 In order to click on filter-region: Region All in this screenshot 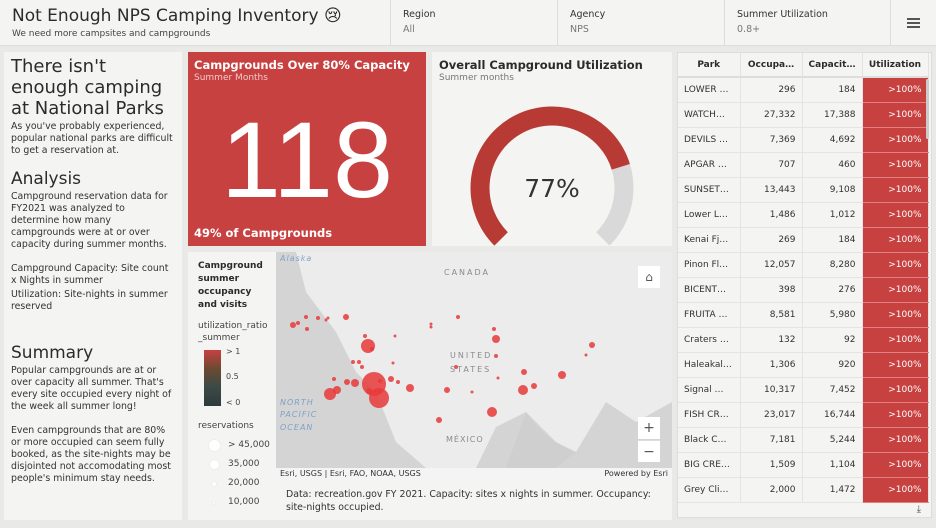, I will do `click(473, 23)`.